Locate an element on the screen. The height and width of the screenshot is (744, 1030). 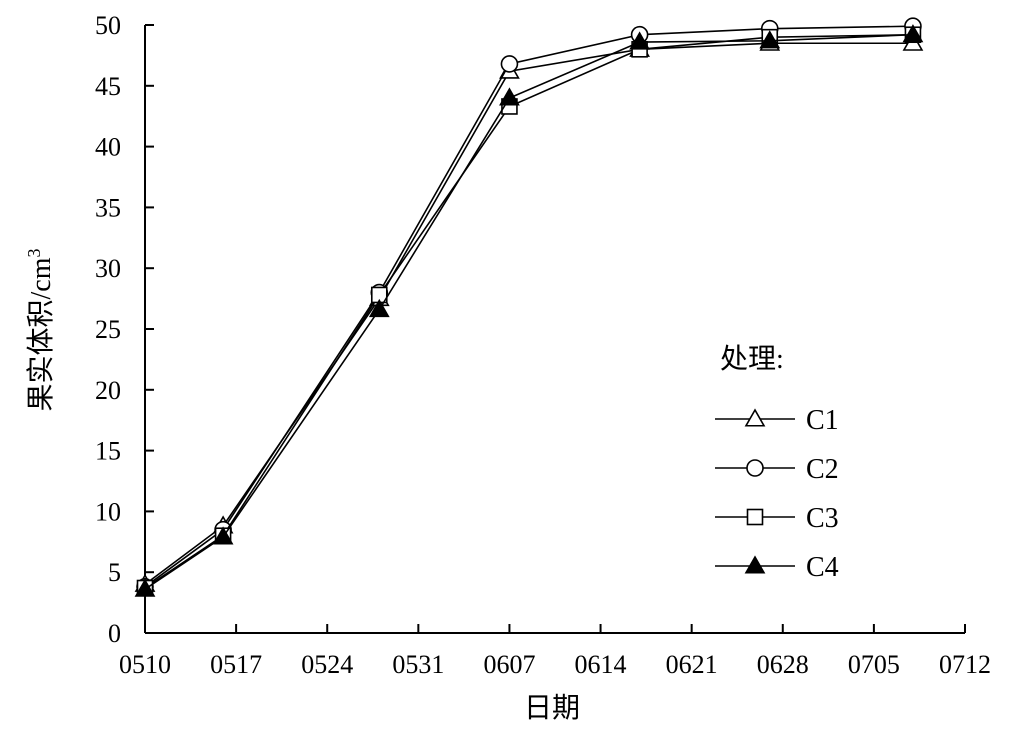
x-tick-label: 0524 is located at coordinates (327, 664).